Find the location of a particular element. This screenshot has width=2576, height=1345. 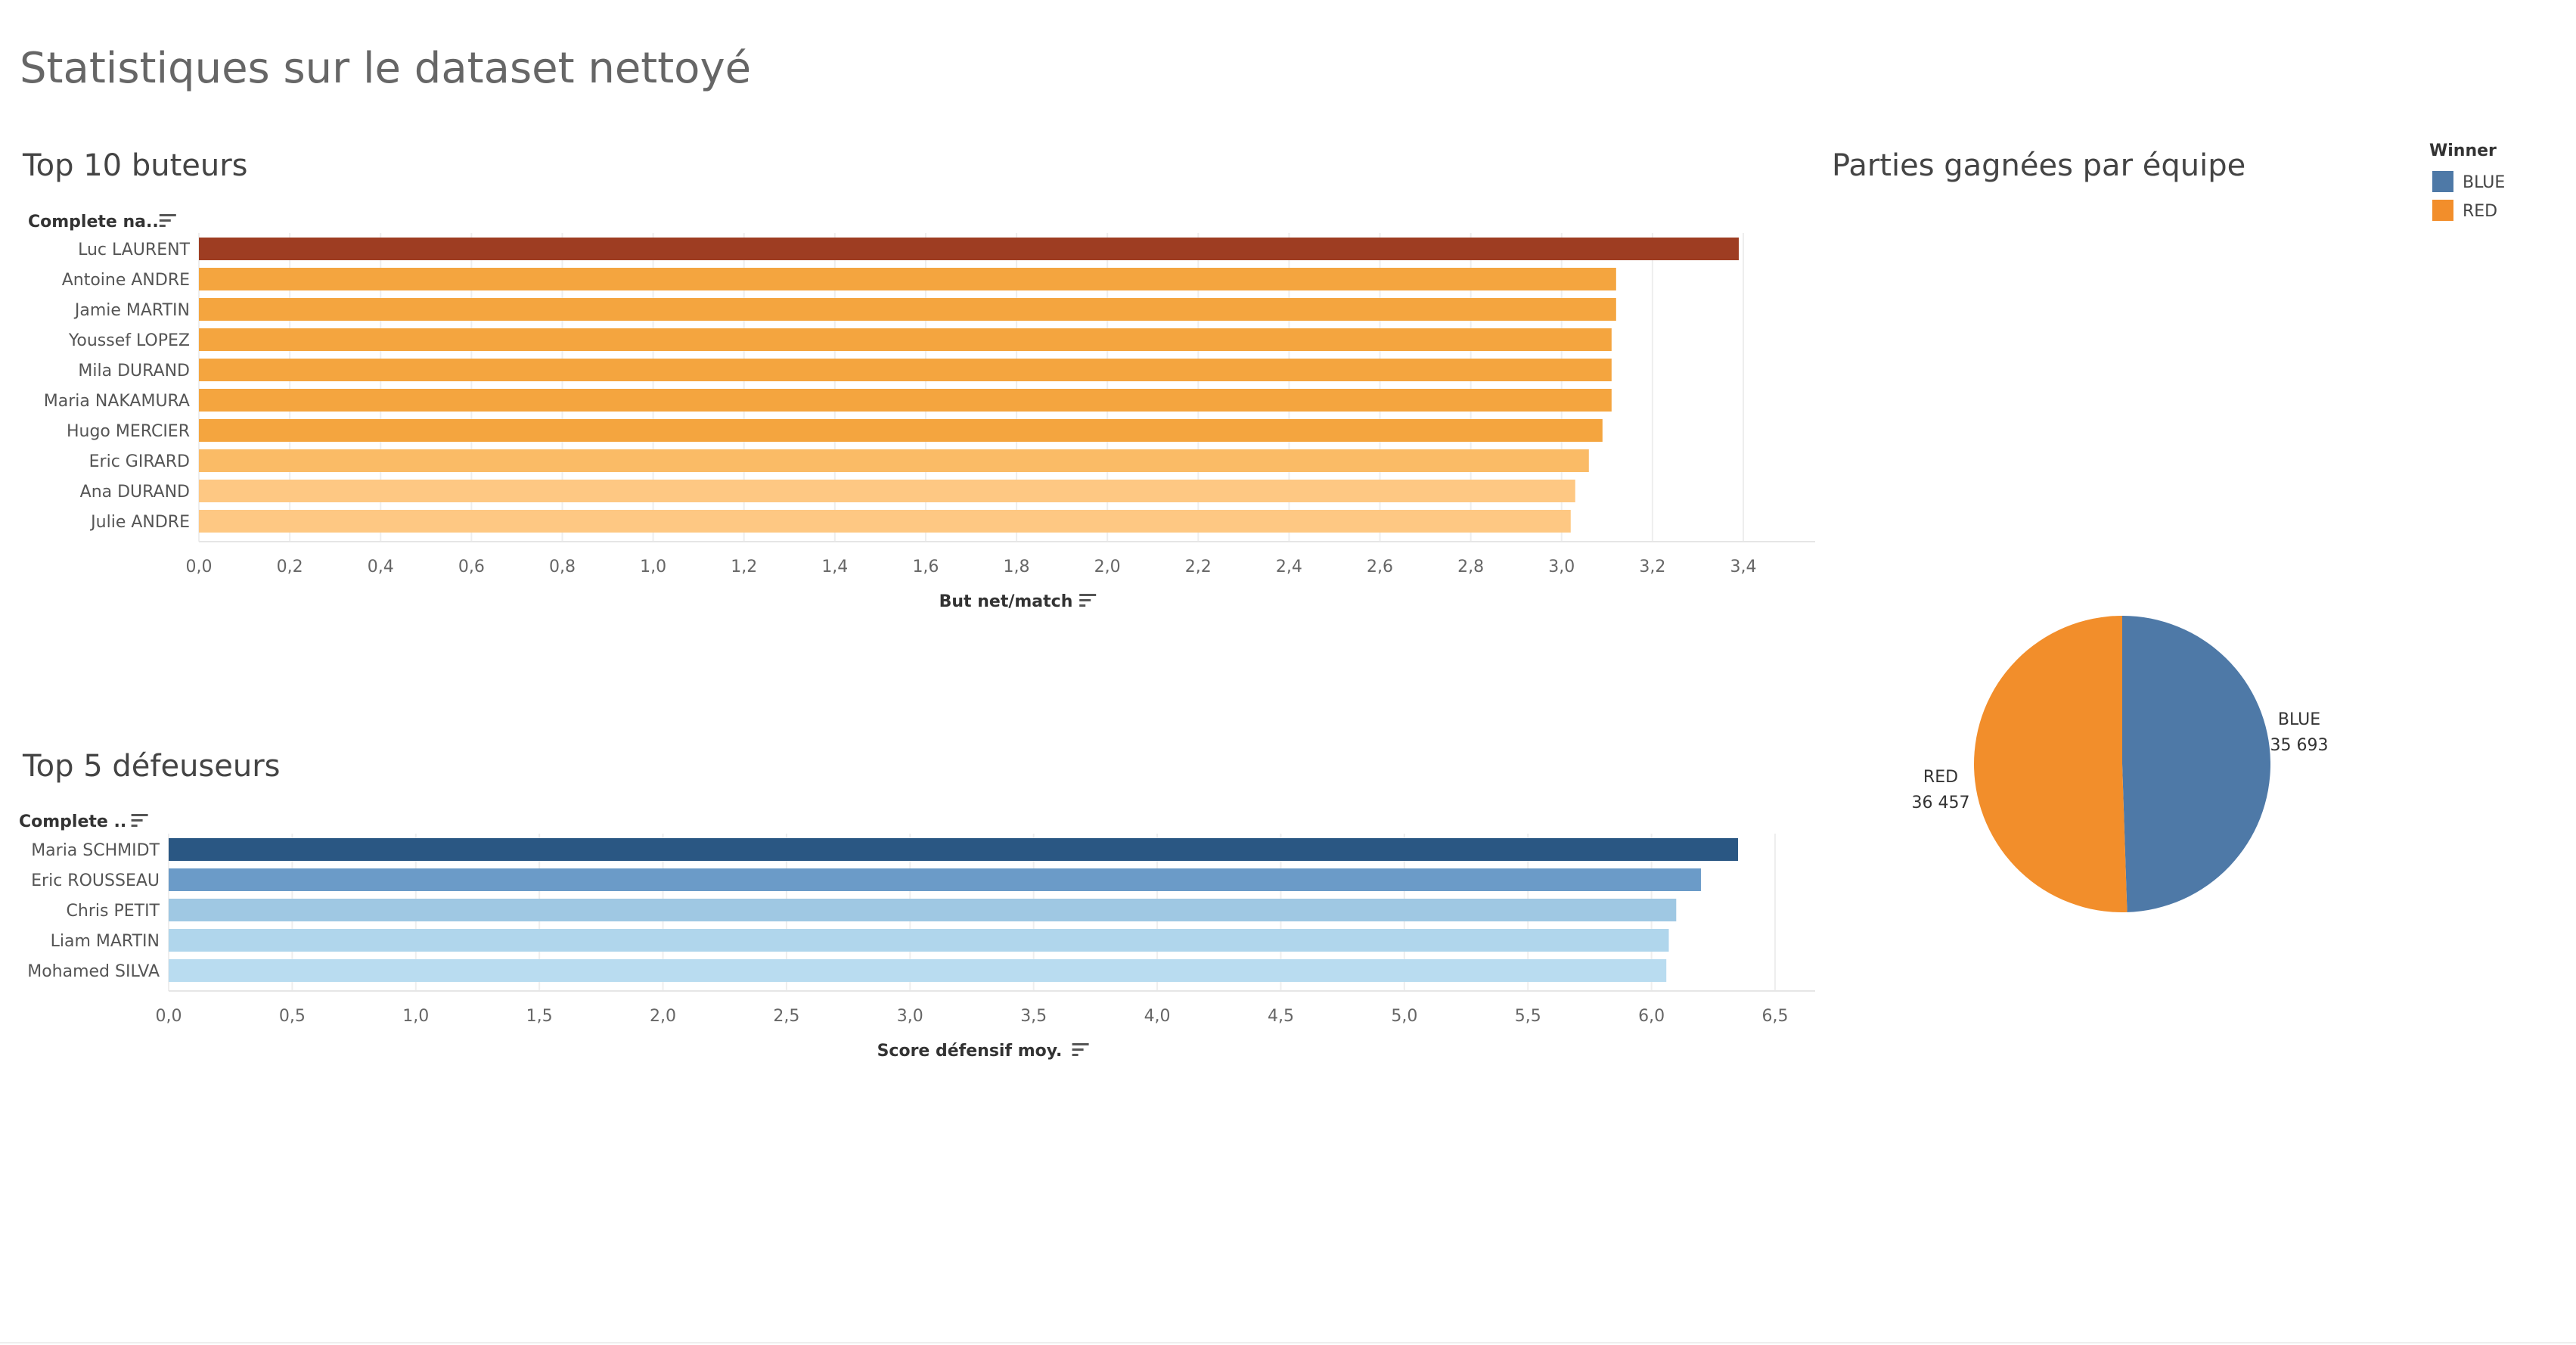

pie-label-blue: BLUE is located at coordinates (2299, 719).